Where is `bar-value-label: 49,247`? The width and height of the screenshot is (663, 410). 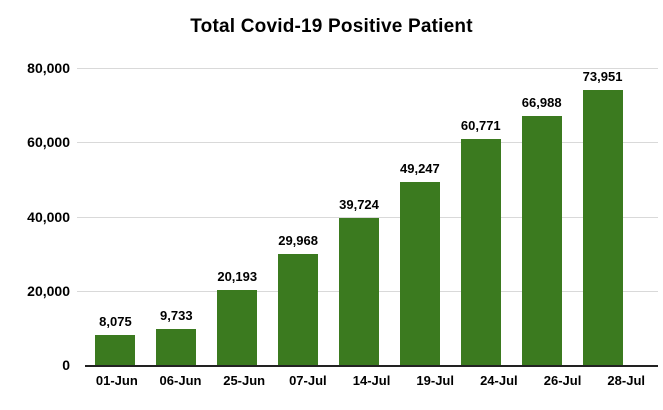
bar-value-label: 49,247 is located at coordinates (420, 169).